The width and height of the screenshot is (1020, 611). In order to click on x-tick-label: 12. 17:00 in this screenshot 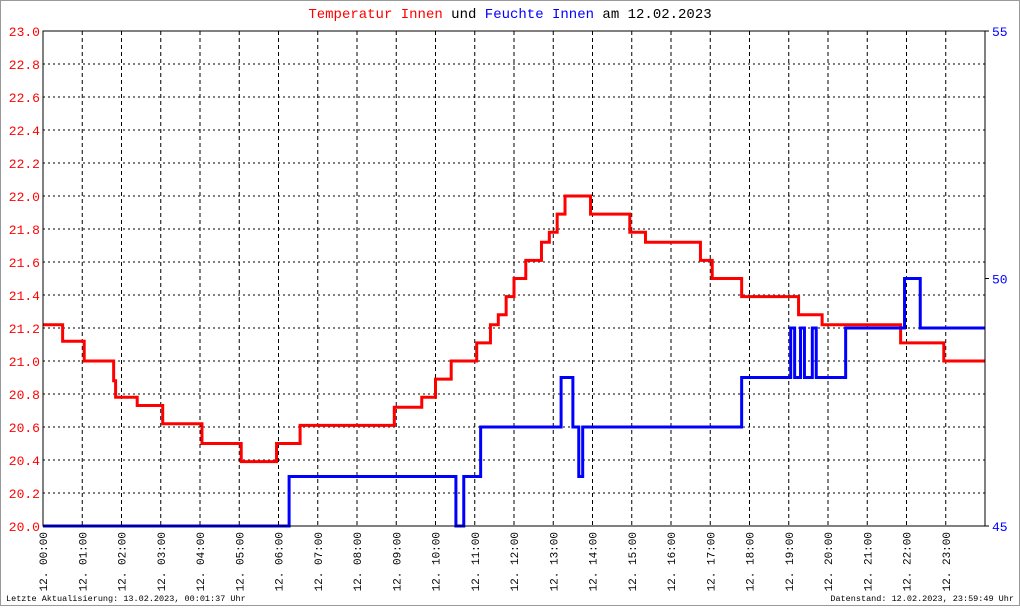, I will do `click(712, 561)`.